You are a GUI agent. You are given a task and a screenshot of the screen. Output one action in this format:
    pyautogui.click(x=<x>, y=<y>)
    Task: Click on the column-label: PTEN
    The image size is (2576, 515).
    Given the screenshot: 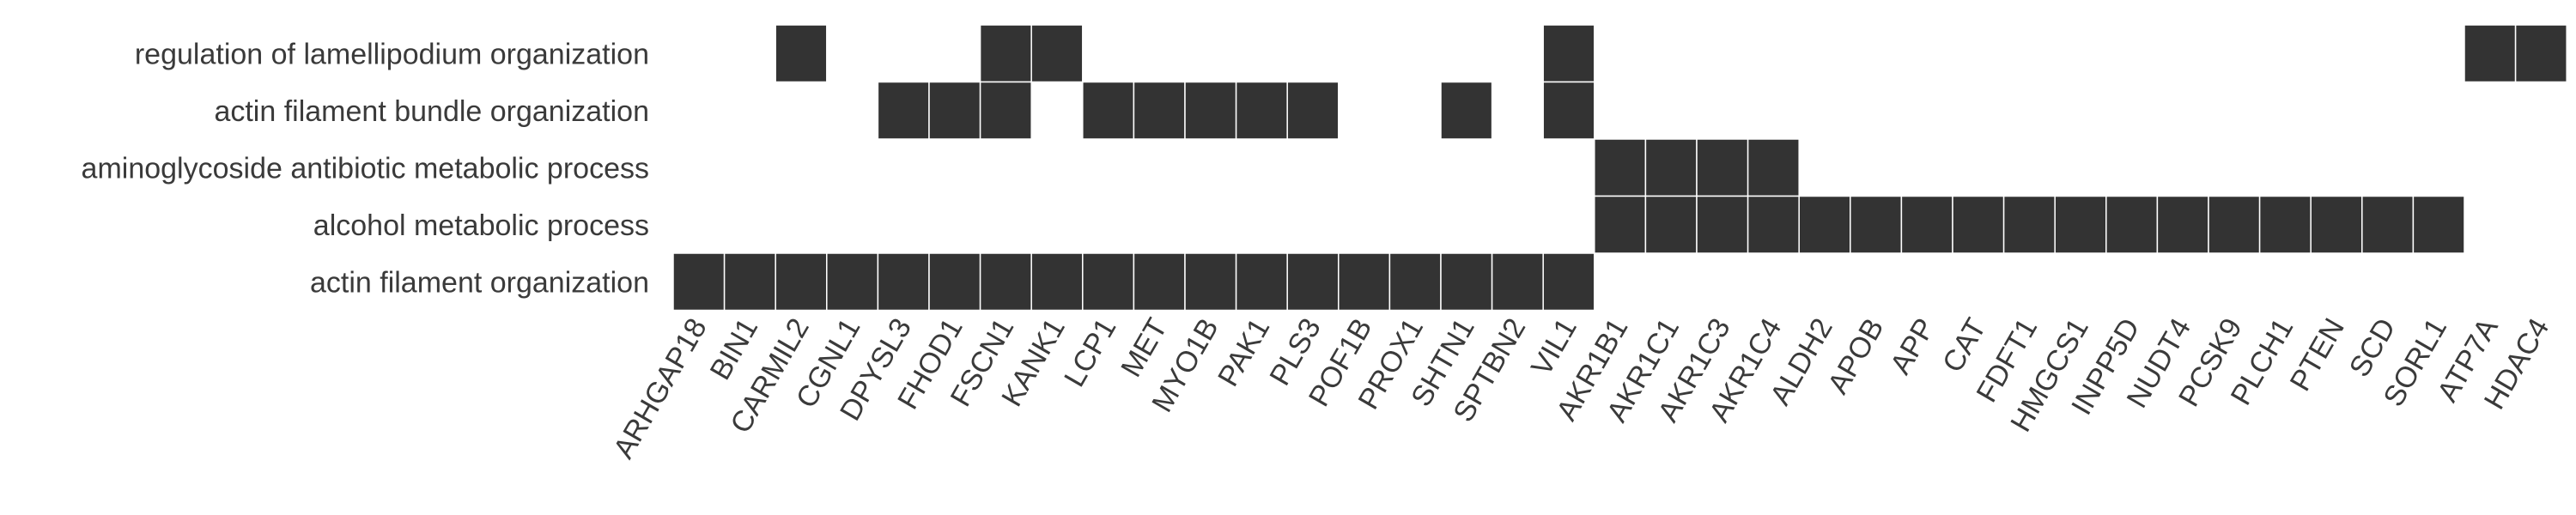 What is the action you would take?
    pyautogui.click(x=2317, y=355)
    